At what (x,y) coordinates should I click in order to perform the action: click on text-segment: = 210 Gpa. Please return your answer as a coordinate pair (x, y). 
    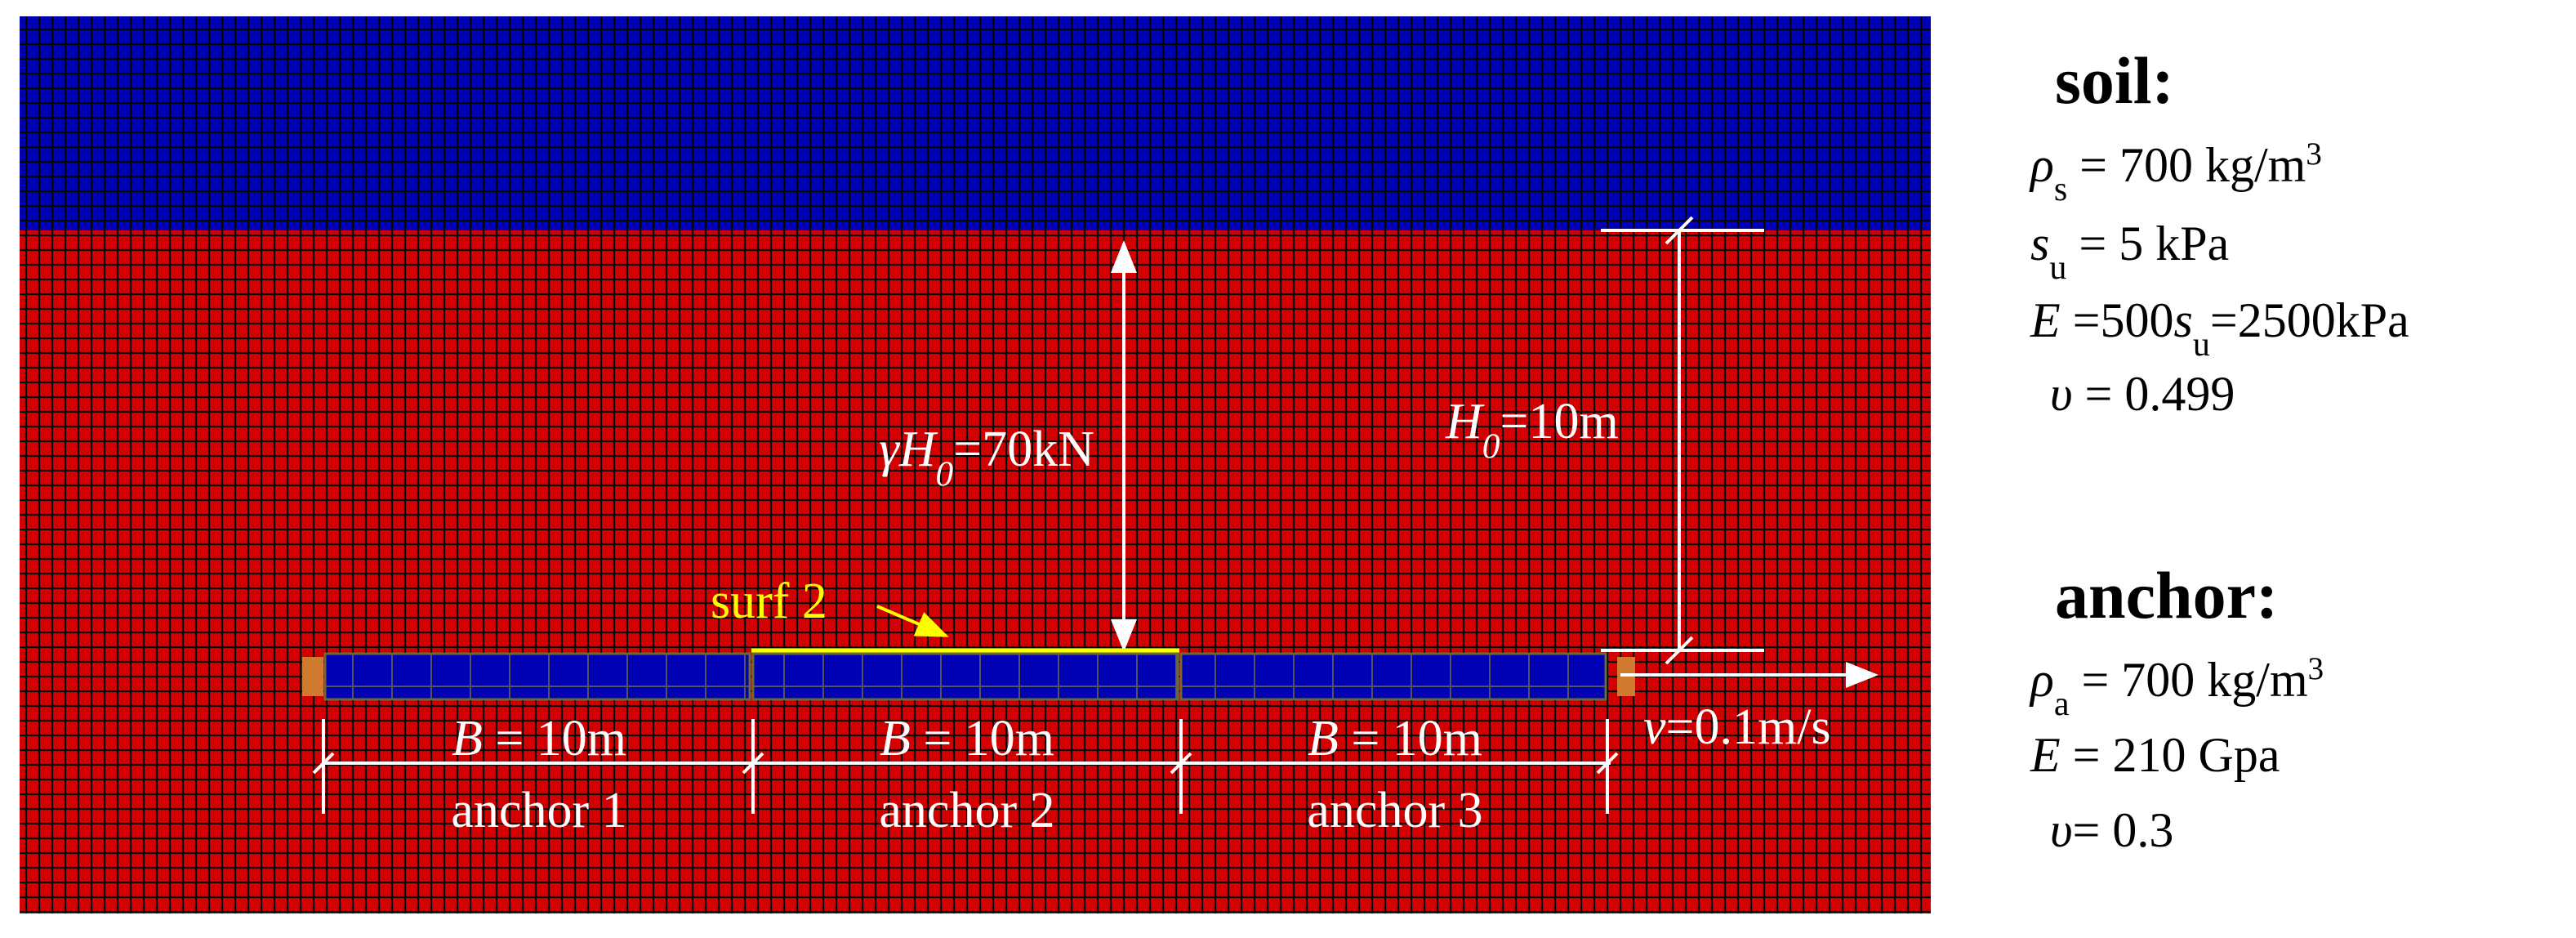
    Looking at the image, I should click on (2170, 755).